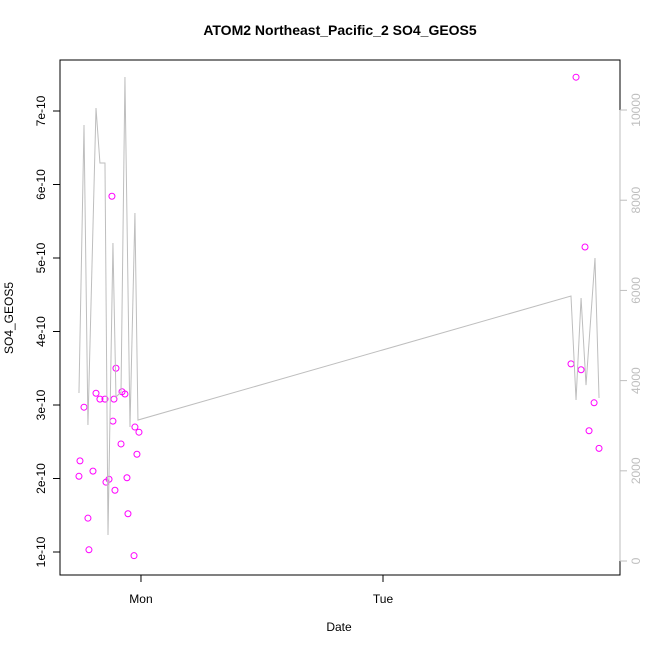 This screenshot has width=650, height=650. I want to click on y-tick-label: 6e-10, so click(41, 184).